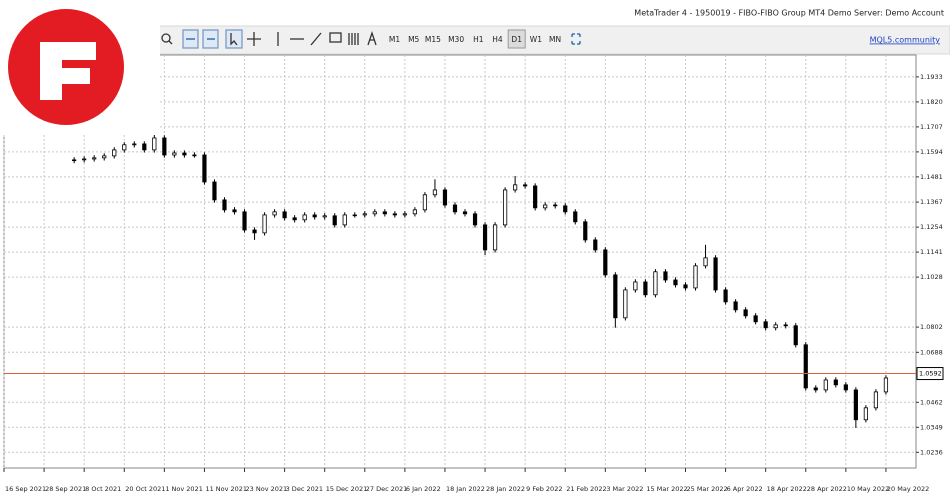 The height and width of the screenshot is (500, 950). What do you see at coordinates (930, 374) in the screenshot?
I see `price-label-box` at bounding box center [930, 374].